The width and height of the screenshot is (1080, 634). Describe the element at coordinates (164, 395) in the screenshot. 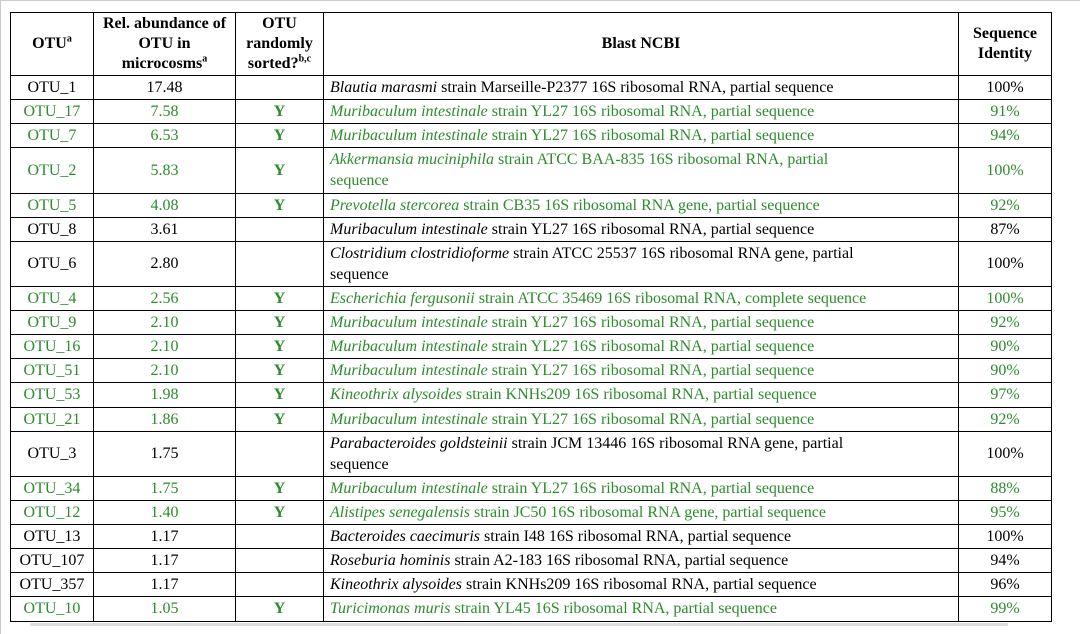

I see `abundance-cell: 1.98` at that location.